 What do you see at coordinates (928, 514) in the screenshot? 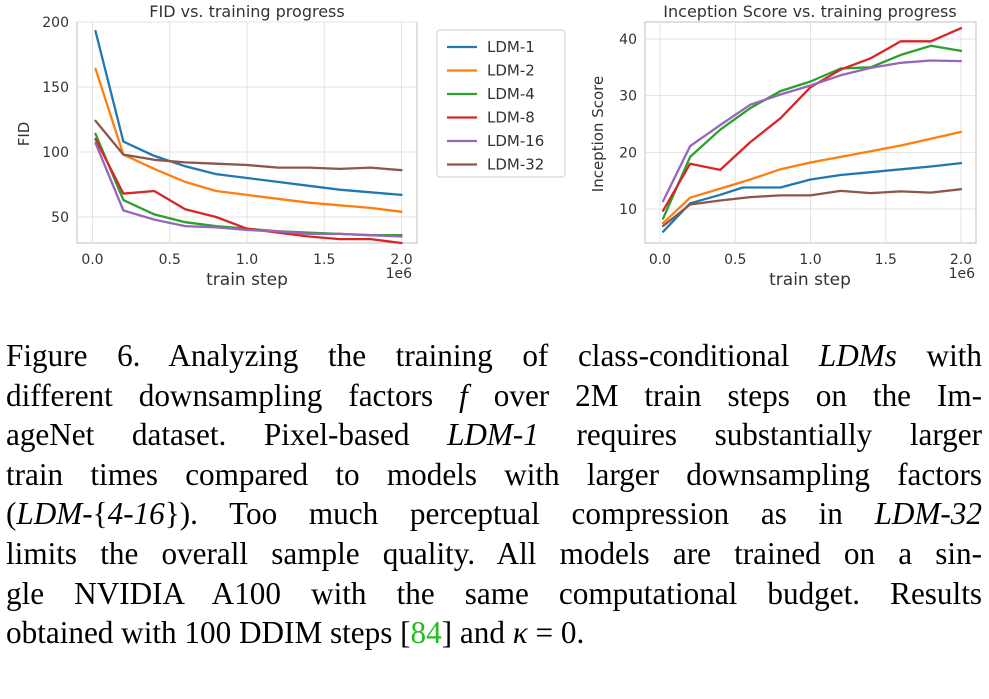
I see `caption-text: LDM-32` at bounding box center [928, 514].